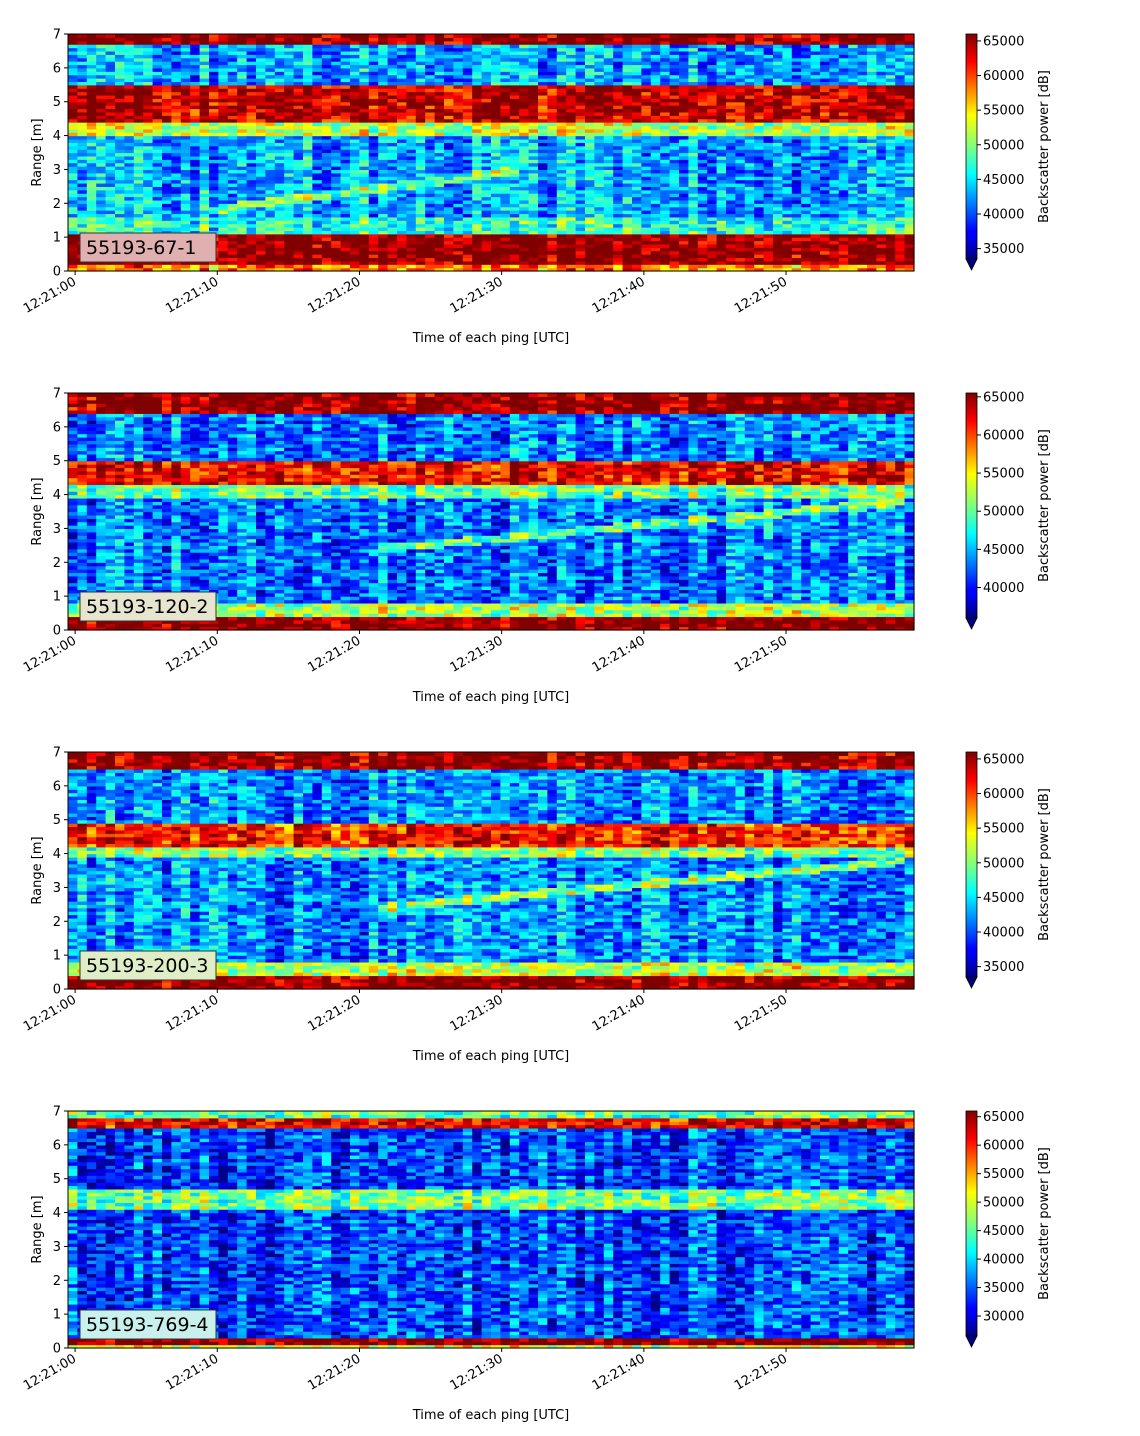 Image resolution: width=1140 pixels, height=1436 pixels. I want to click on panel-label: 55193-120-2, so click(147, 607).